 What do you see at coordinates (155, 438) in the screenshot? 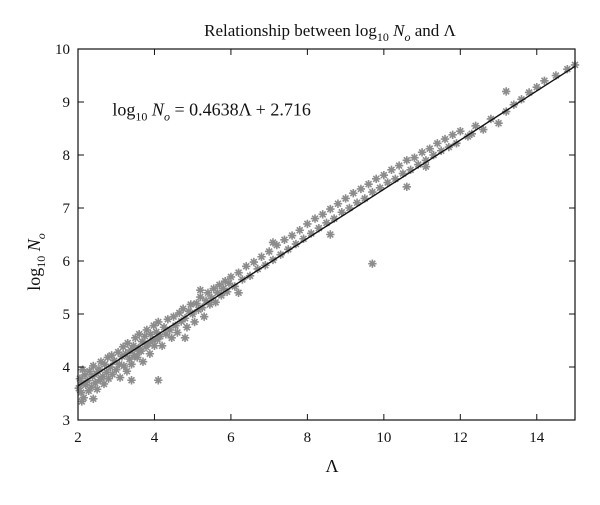
I see `x-tick-label: 4` at bounding box center [155, 438].